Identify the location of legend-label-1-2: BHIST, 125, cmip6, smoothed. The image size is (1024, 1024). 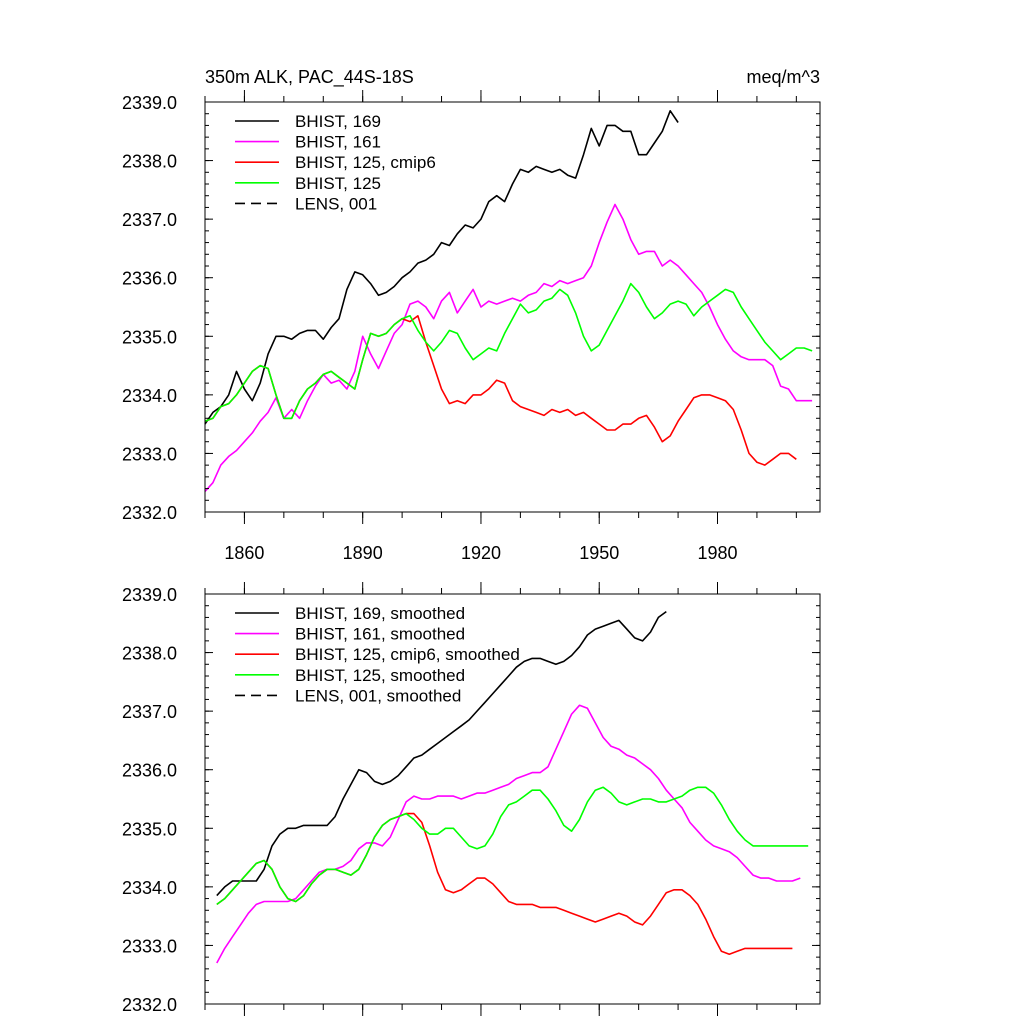
(407, 654).